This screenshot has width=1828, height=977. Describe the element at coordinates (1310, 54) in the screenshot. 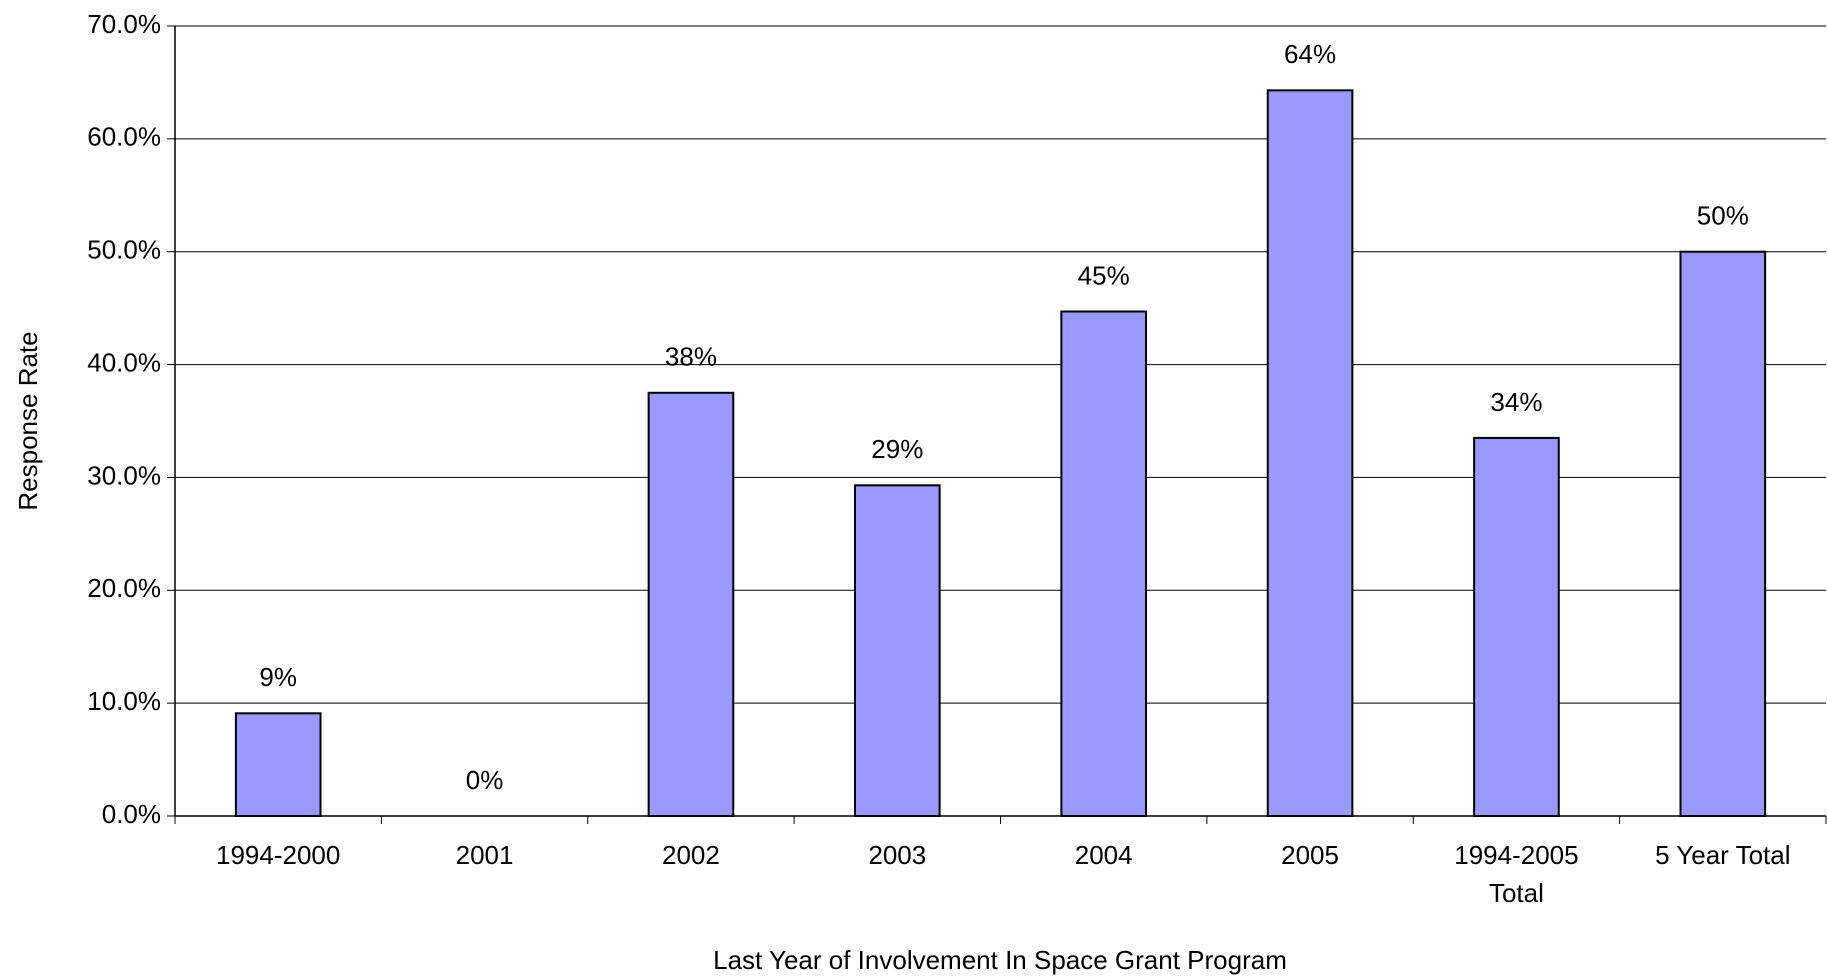

I see `value-label: 64%` at that location.